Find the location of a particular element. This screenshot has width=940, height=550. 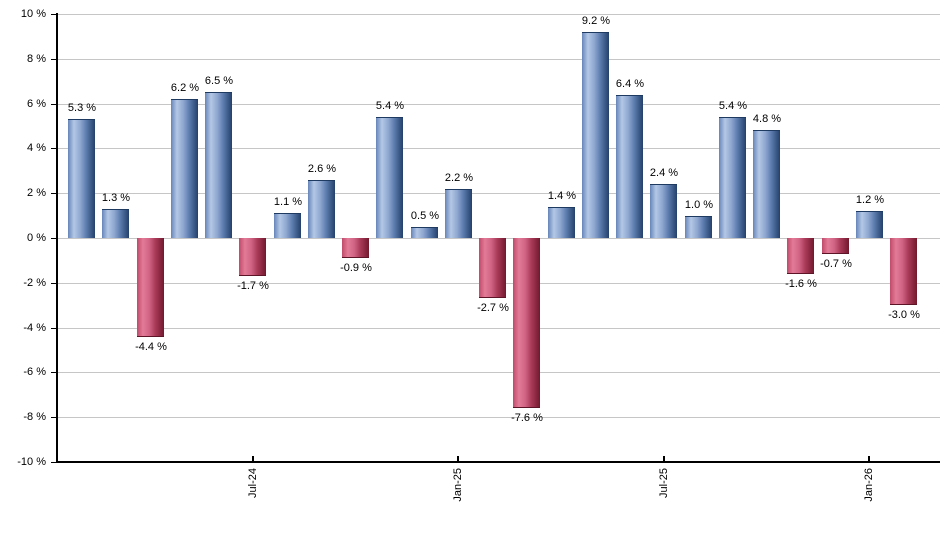

x-axis-tick-label: Jan-25 is located at coordinates (458, 485).